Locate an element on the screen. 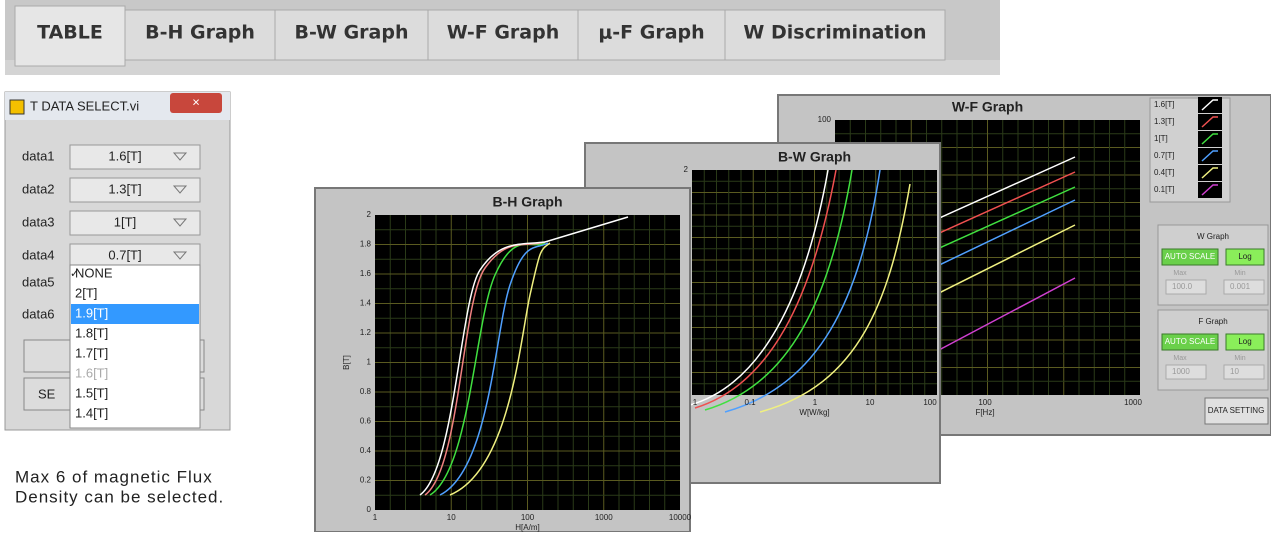 The image size is (1271, 537). close-icon: × is located at coordinates (196, 101).